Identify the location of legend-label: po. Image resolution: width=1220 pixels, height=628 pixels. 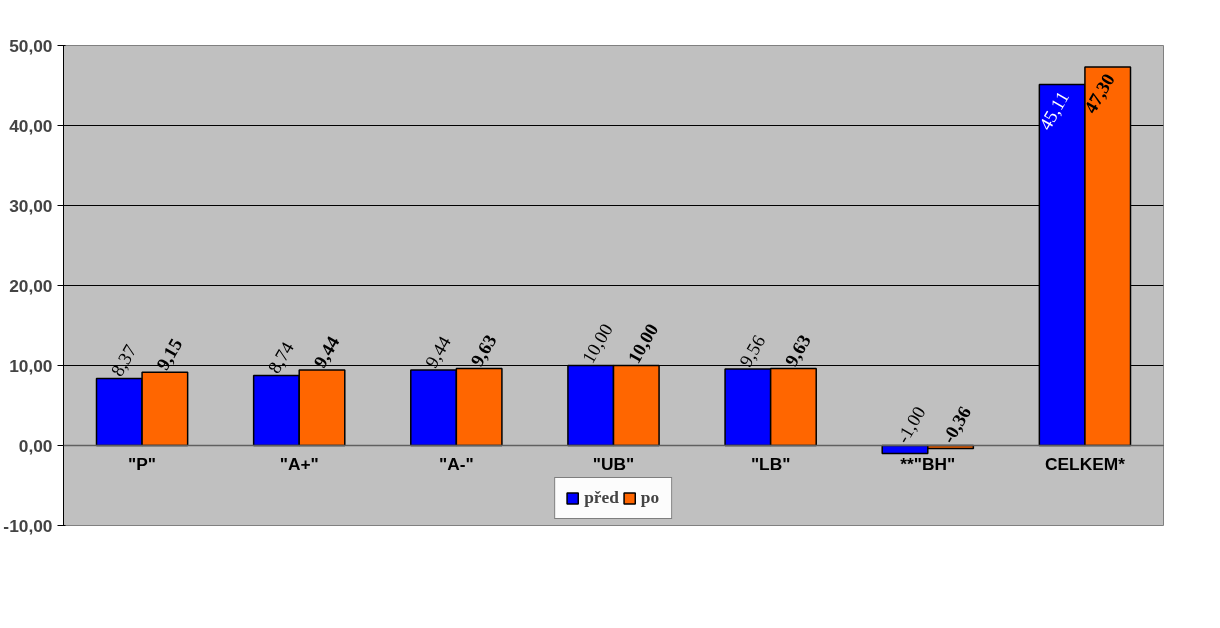
(650, 498).